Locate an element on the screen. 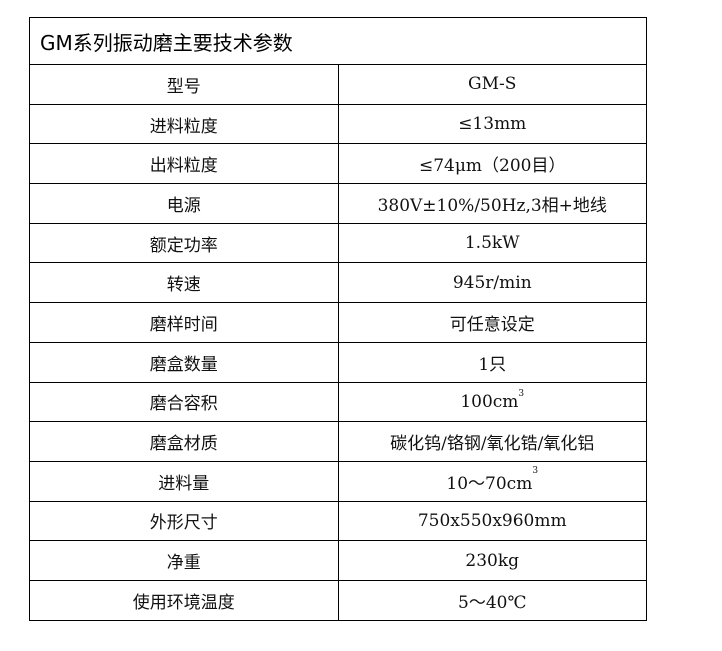  param-value-text: 100cm is located at coordinates (489, 401).